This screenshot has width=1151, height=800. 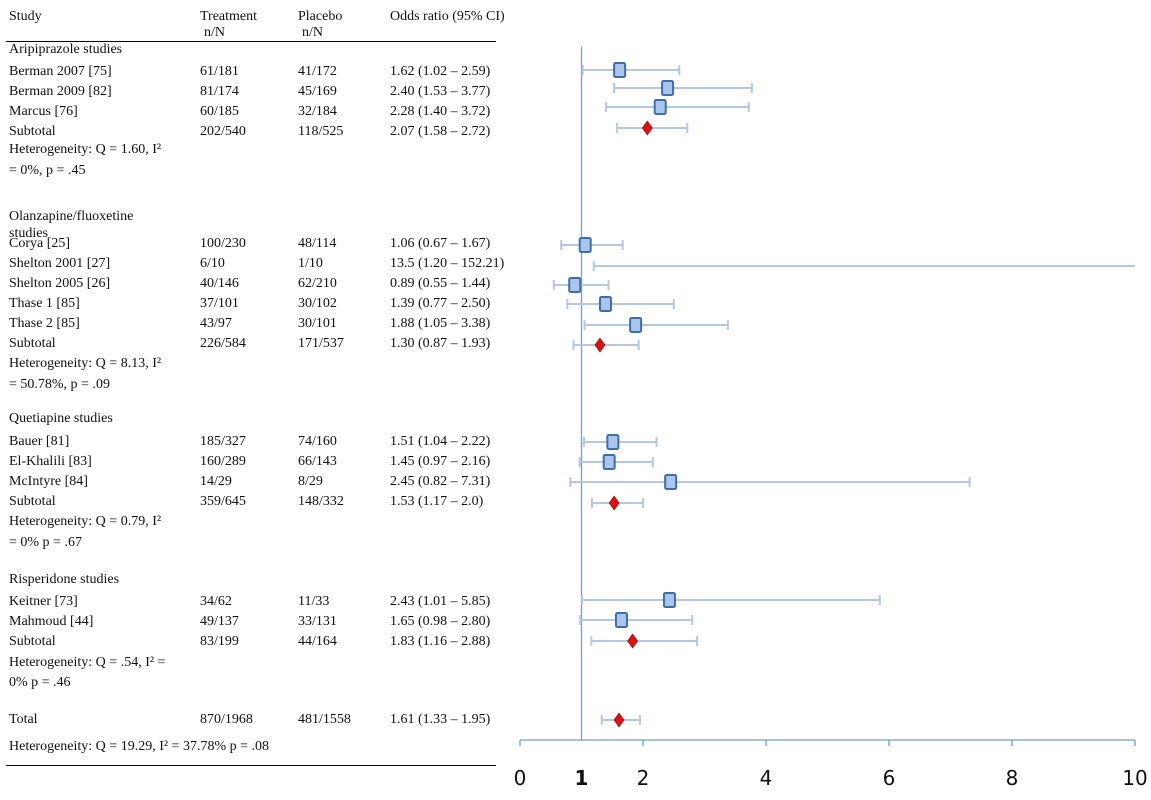 I want to click on x-tick-label: 0, so click(x=520, y=778).